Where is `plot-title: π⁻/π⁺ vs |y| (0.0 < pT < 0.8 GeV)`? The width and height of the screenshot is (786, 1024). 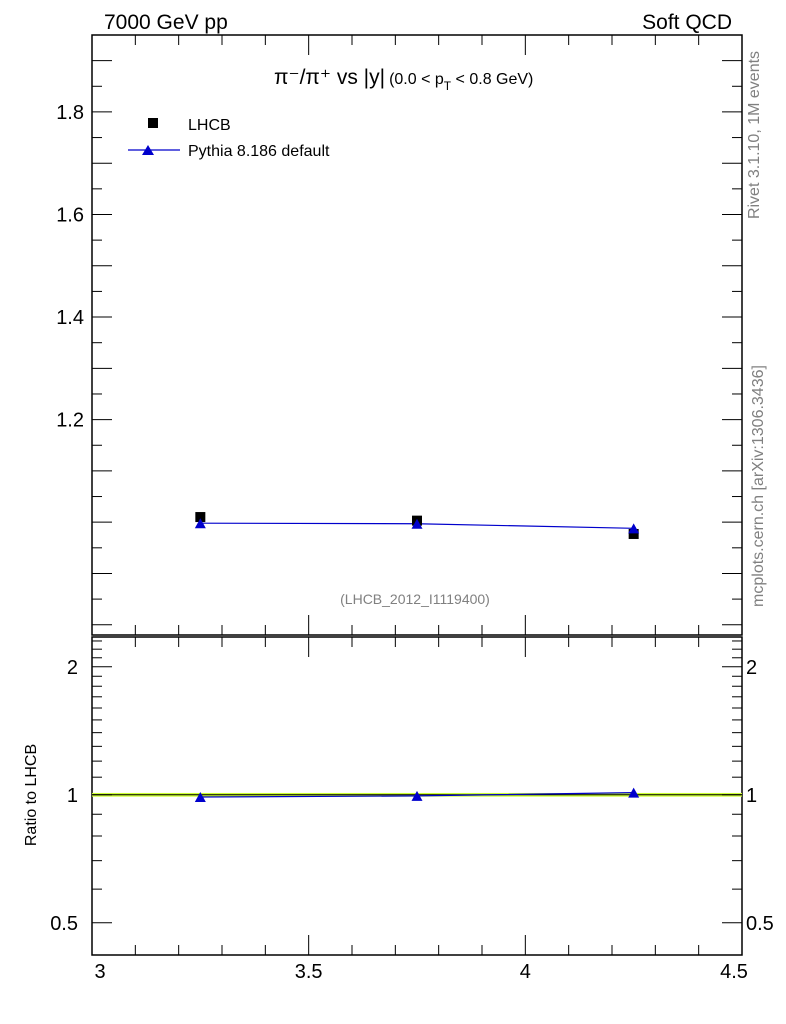 plot-title: π⁻/π⁺ vs |y| (0.0 < pT < 0.8 GeV) is located at coordinates (403, 79).